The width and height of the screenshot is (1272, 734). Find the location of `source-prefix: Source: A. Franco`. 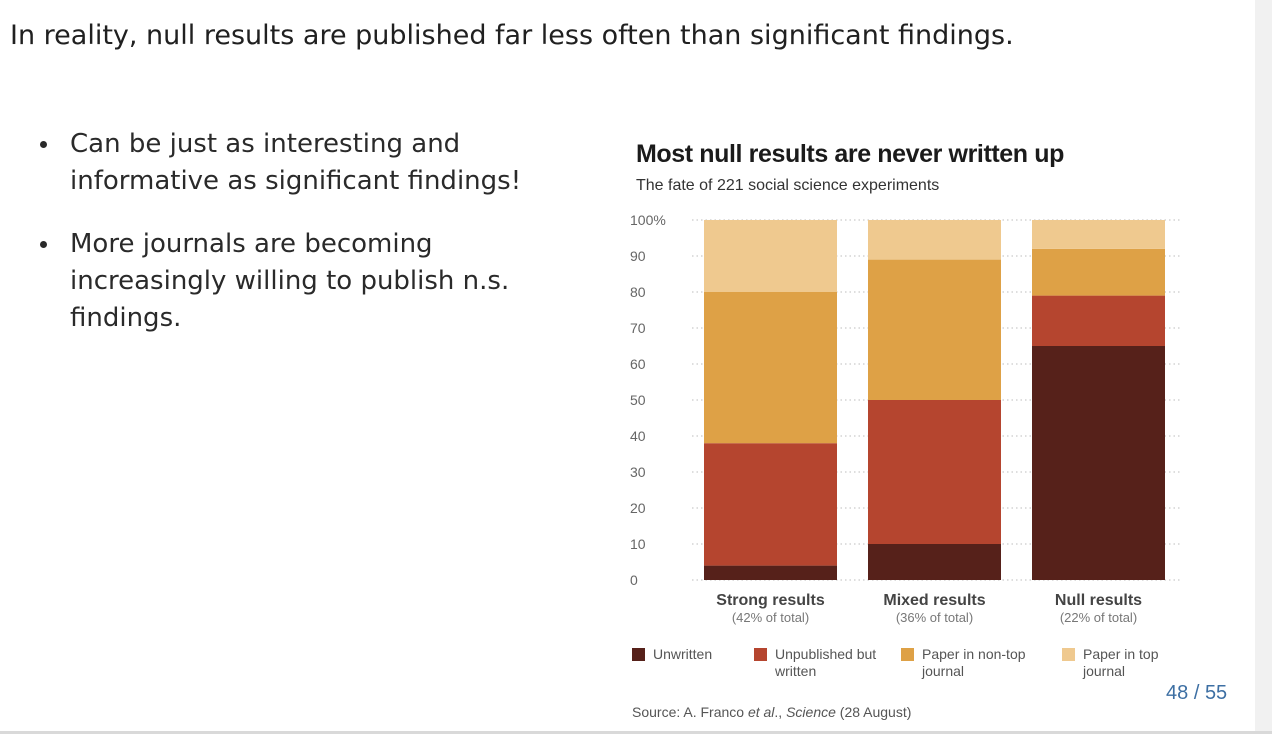

source-prefix: Source: A. Franco is located at coordinates (690, 712).